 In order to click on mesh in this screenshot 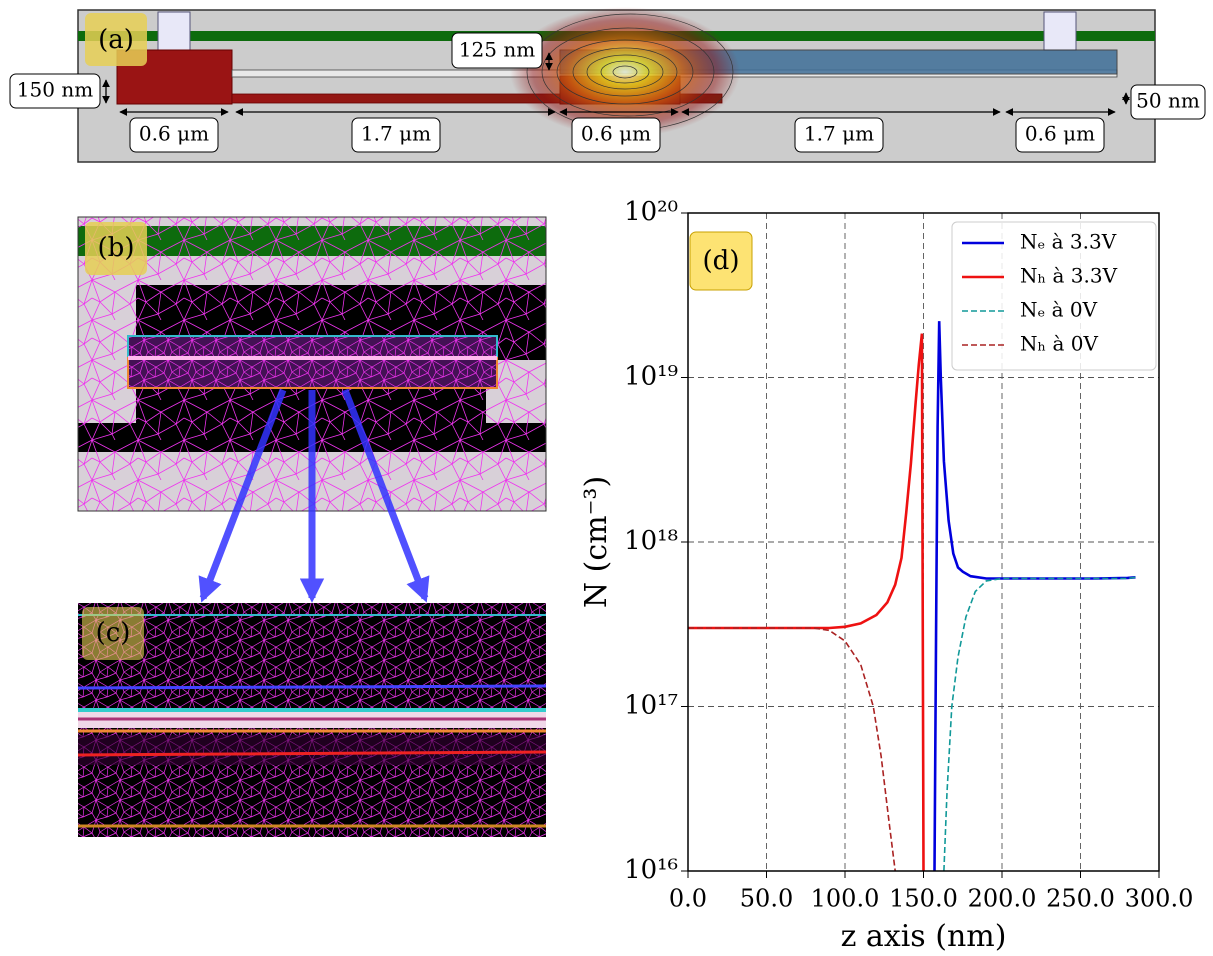, I will do `click(312, 362)`.